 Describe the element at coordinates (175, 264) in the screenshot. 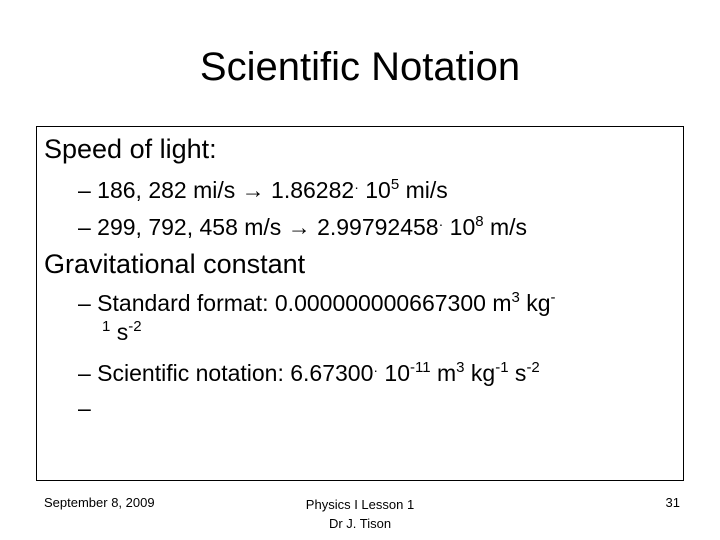

I see `gravitational-constant-heading: Gravitational constant` at that location.